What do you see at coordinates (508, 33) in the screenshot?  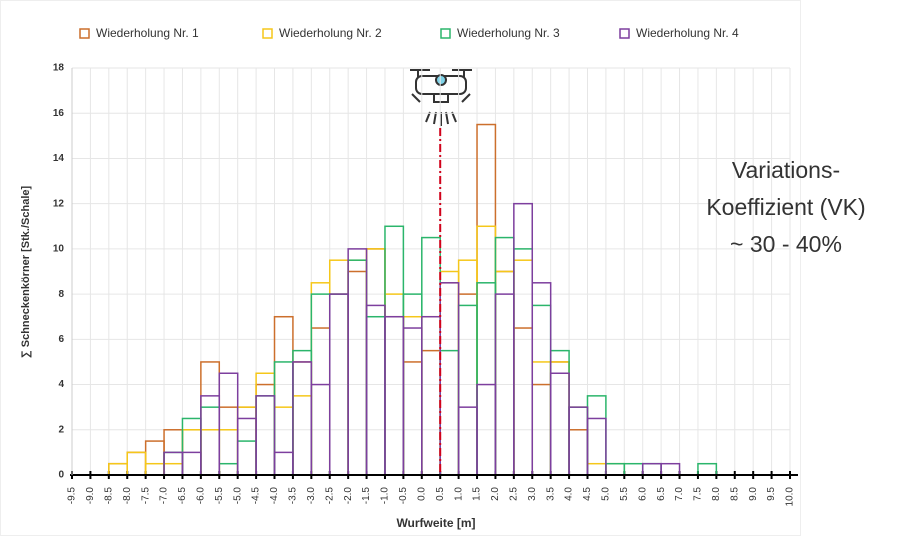 I see `legend-label: Wiederholung Nr. 3` at bounding box center [508, 33].